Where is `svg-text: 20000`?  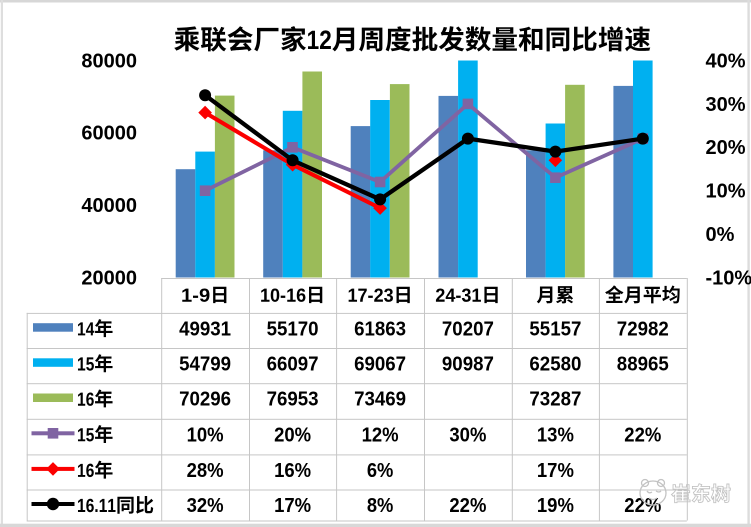 svg-text: 20000 is located at coordinates (109, 278).